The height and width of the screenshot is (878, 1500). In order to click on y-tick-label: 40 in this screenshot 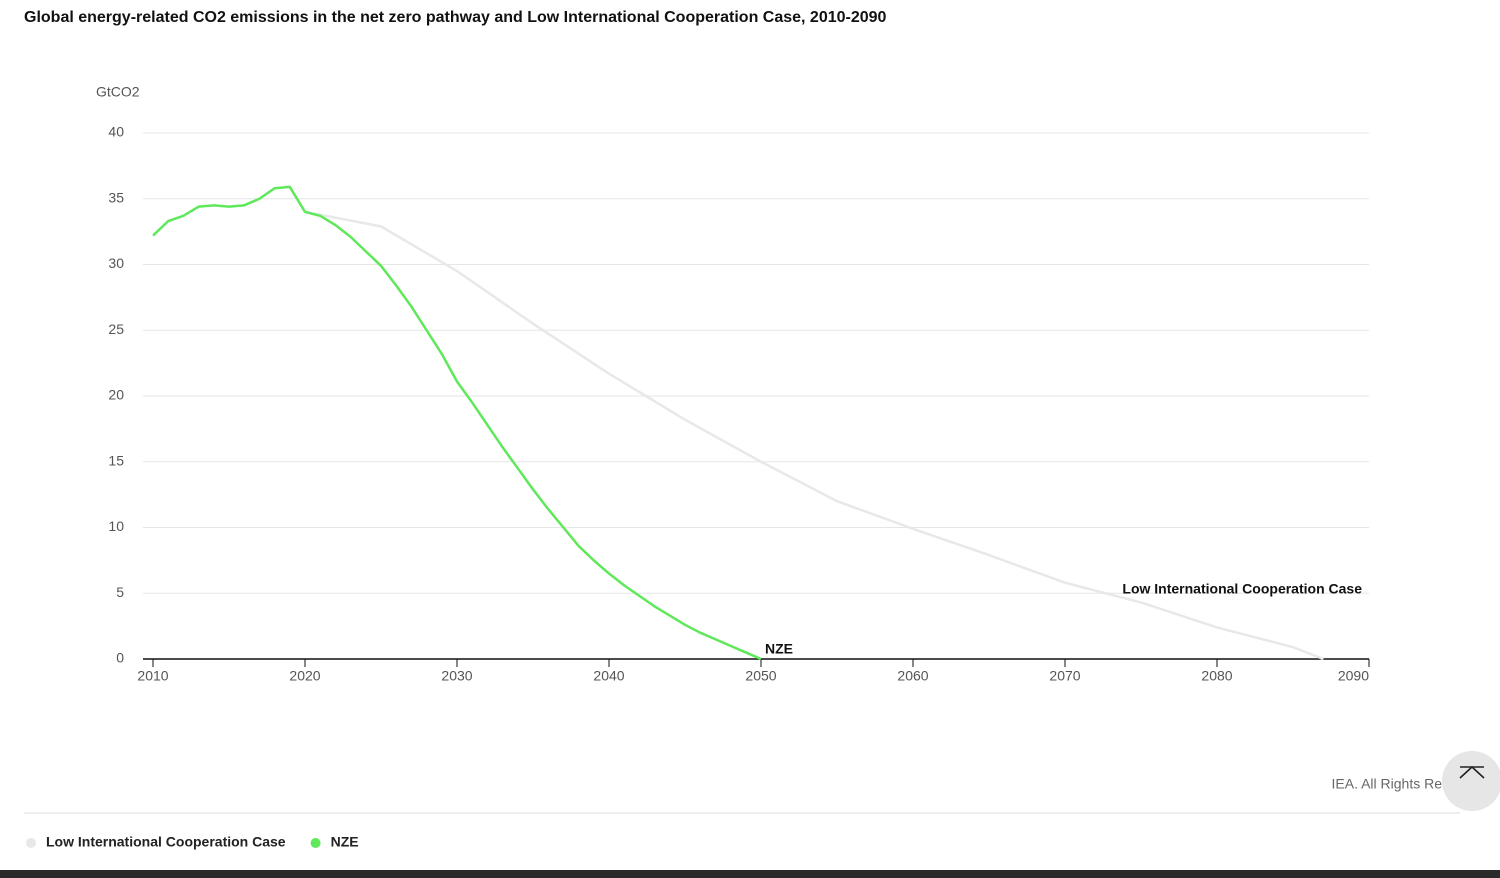, I will do `click(116, 132)`.